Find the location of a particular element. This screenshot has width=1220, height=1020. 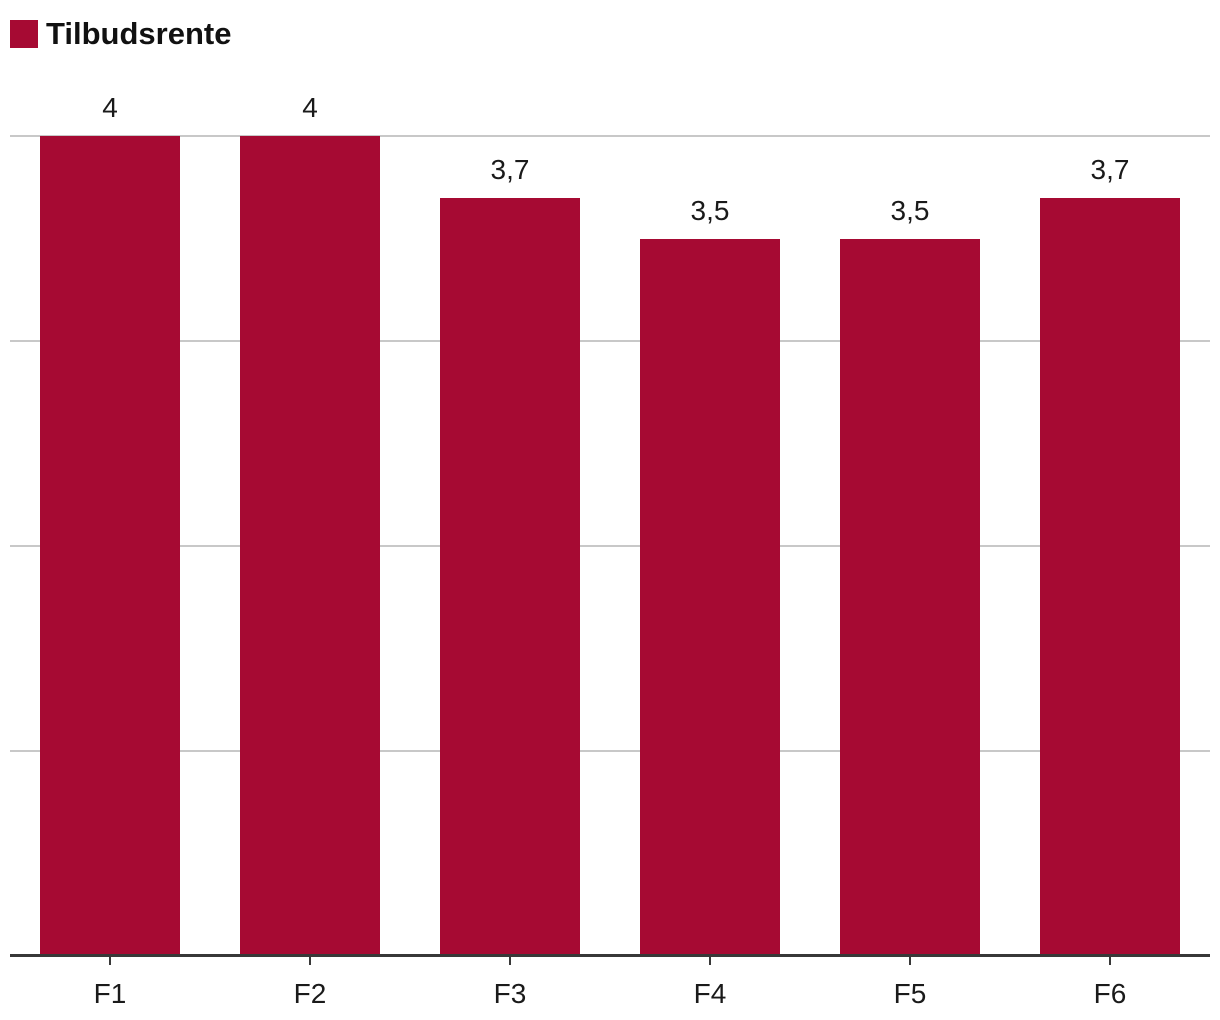

bar-f4 is located at coordinates (710, 597).